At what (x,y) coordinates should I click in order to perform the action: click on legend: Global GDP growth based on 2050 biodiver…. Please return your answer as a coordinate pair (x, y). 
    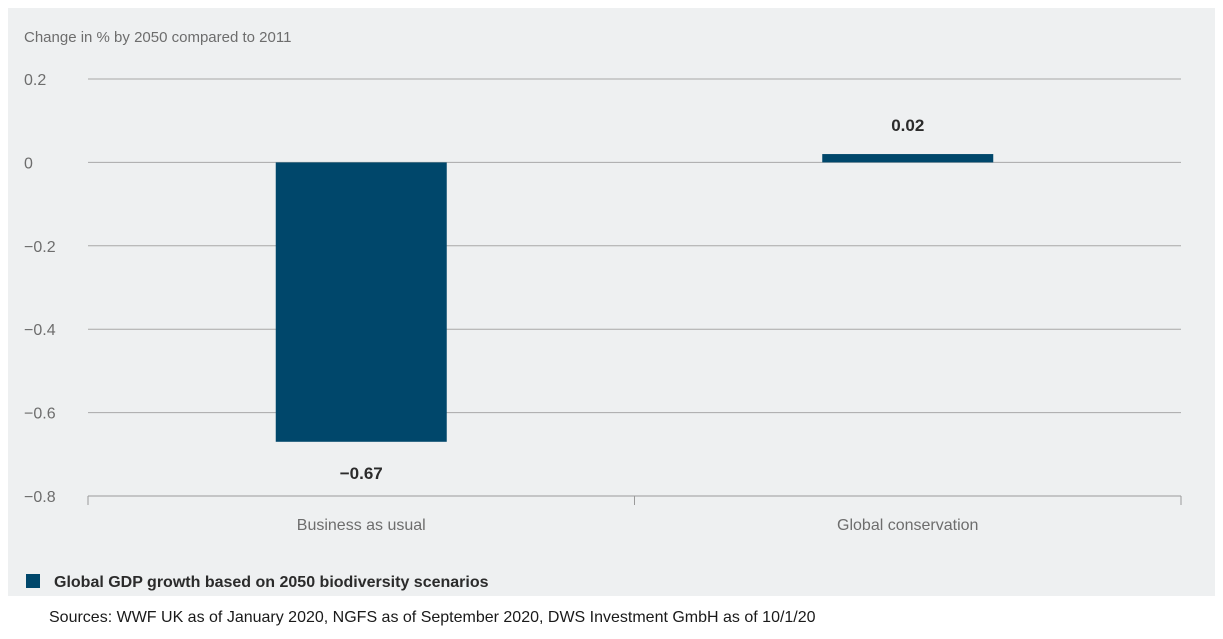
    Looking at the image, I should click on (257, 582).